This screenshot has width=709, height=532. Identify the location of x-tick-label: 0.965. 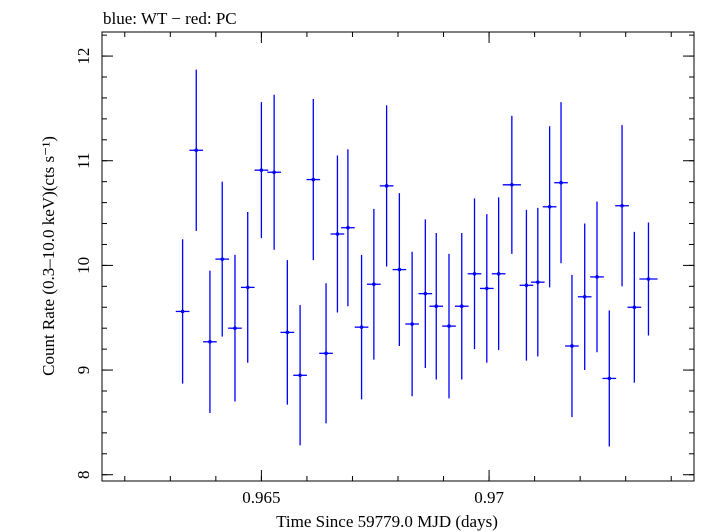
(261, 497).